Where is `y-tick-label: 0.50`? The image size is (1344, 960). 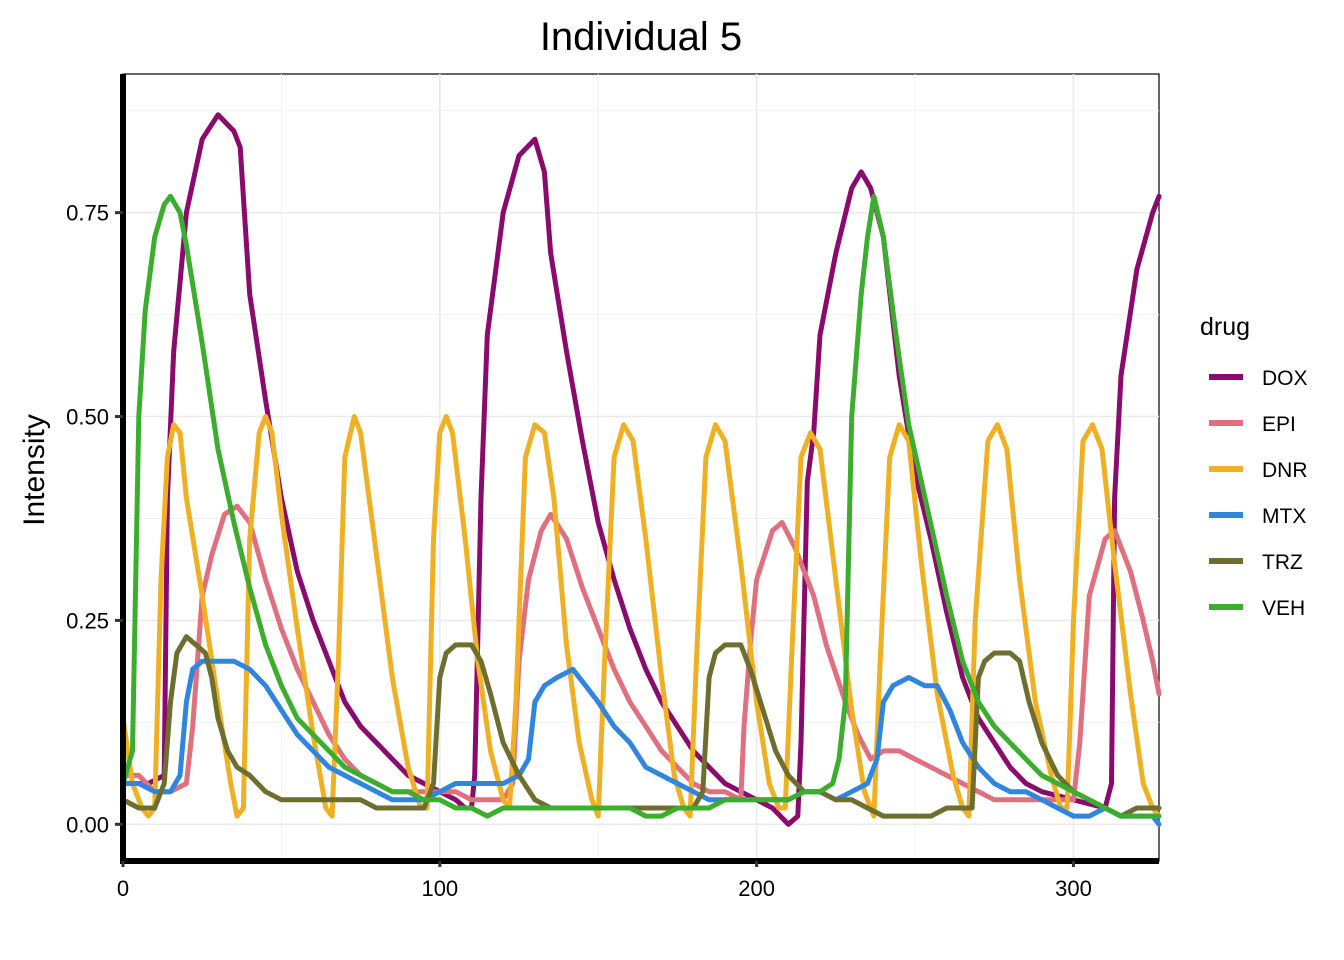 y-tick-label: 0.50 is located at coordinates (87, 417).